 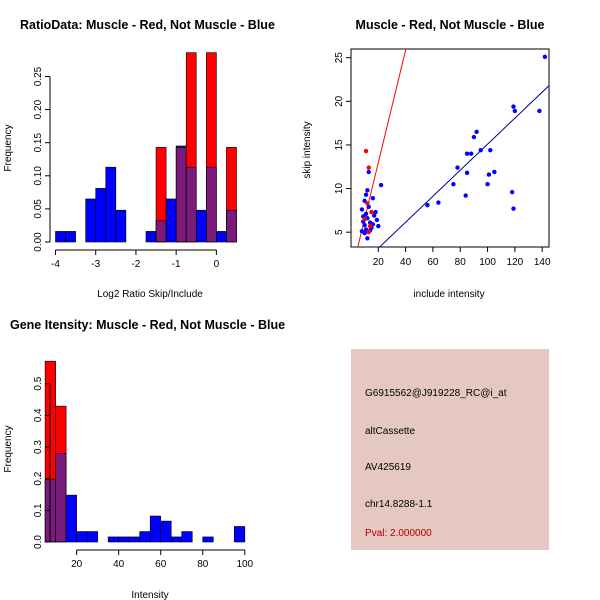 I want to click on ratio-x-tick-label: -1, so click(x=176, y=264).